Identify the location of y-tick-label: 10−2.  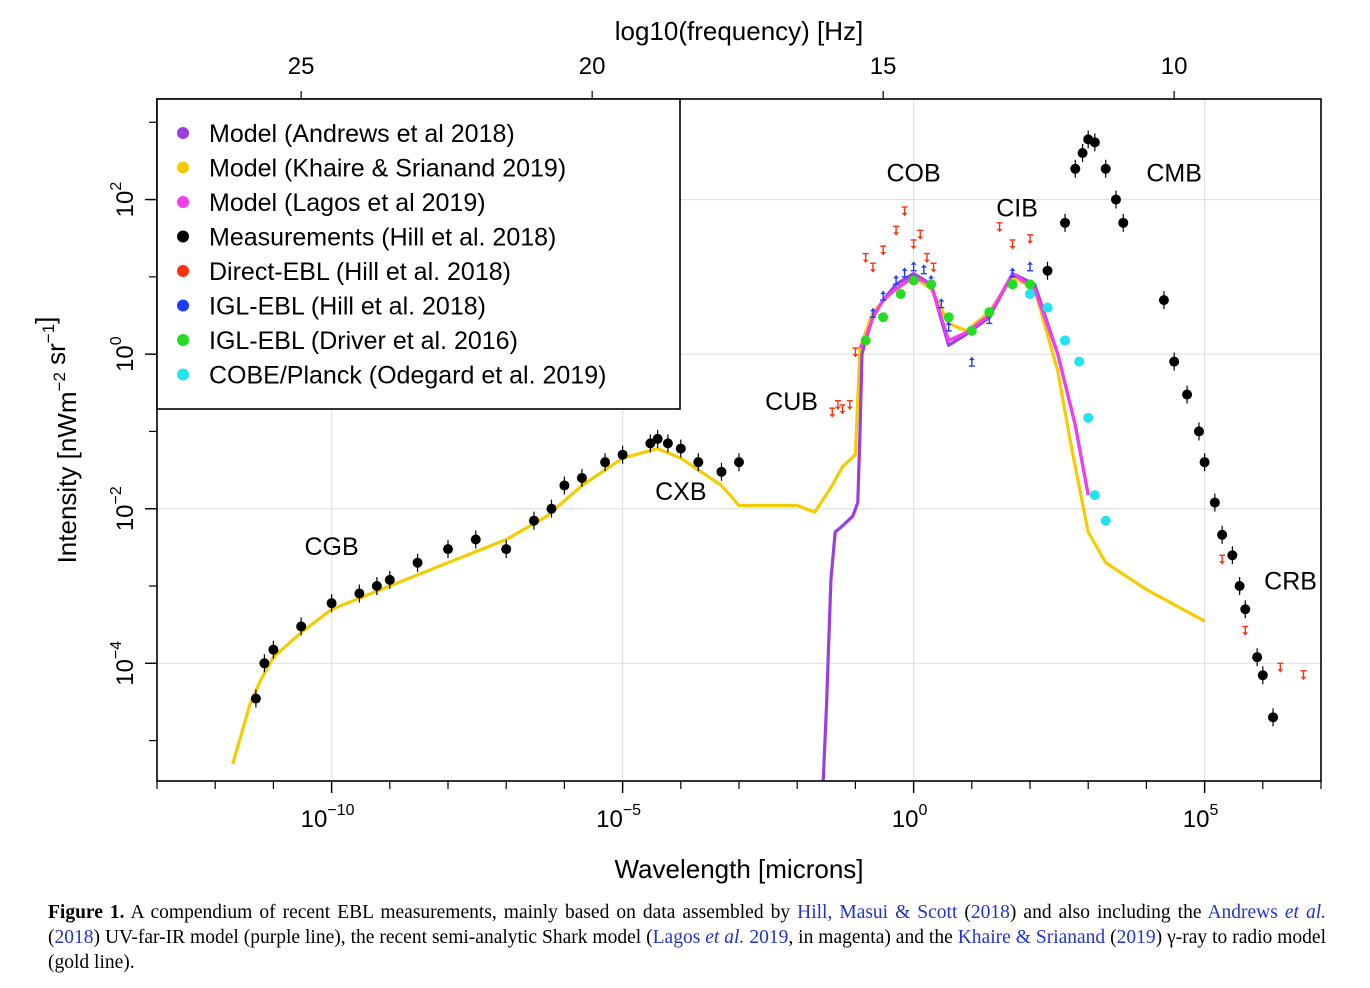
(123, 508).